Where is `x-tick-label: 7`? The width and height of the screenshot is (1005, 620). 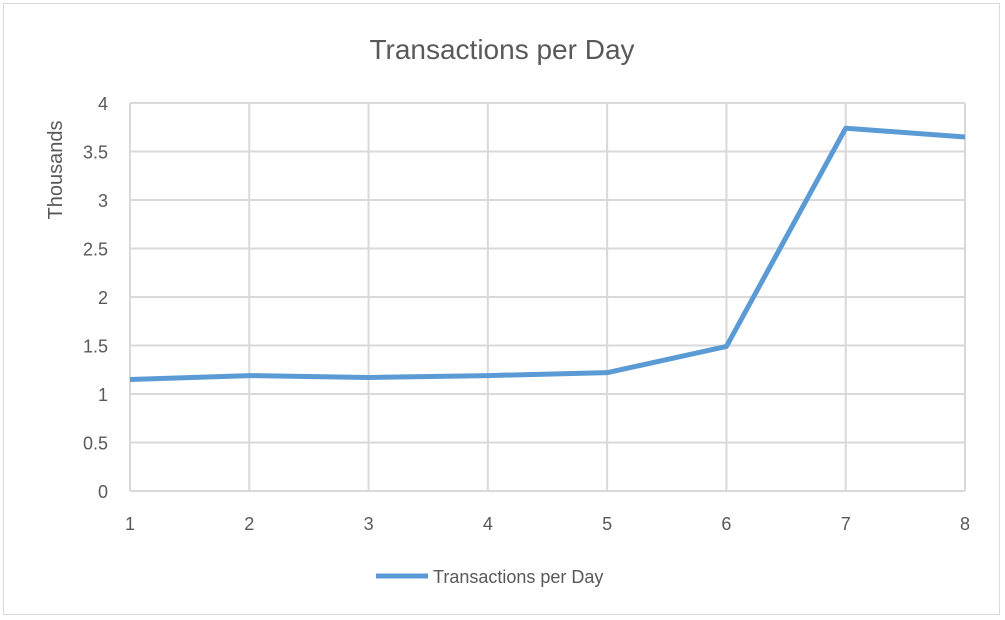 x-tick-label: 7 is located at coordinates (846, 524).